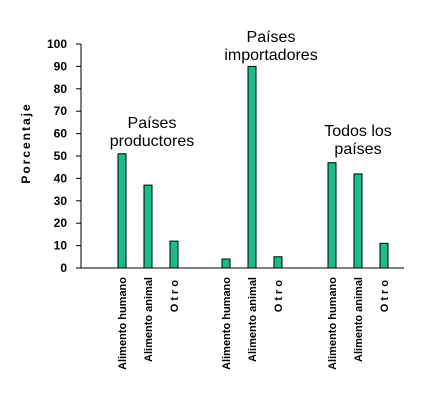 The width and height of the screenshot is (438, 413). Describe the element at coordinates (61, 246) in the screenshot. I see `y-tick-label: 10` at that location.